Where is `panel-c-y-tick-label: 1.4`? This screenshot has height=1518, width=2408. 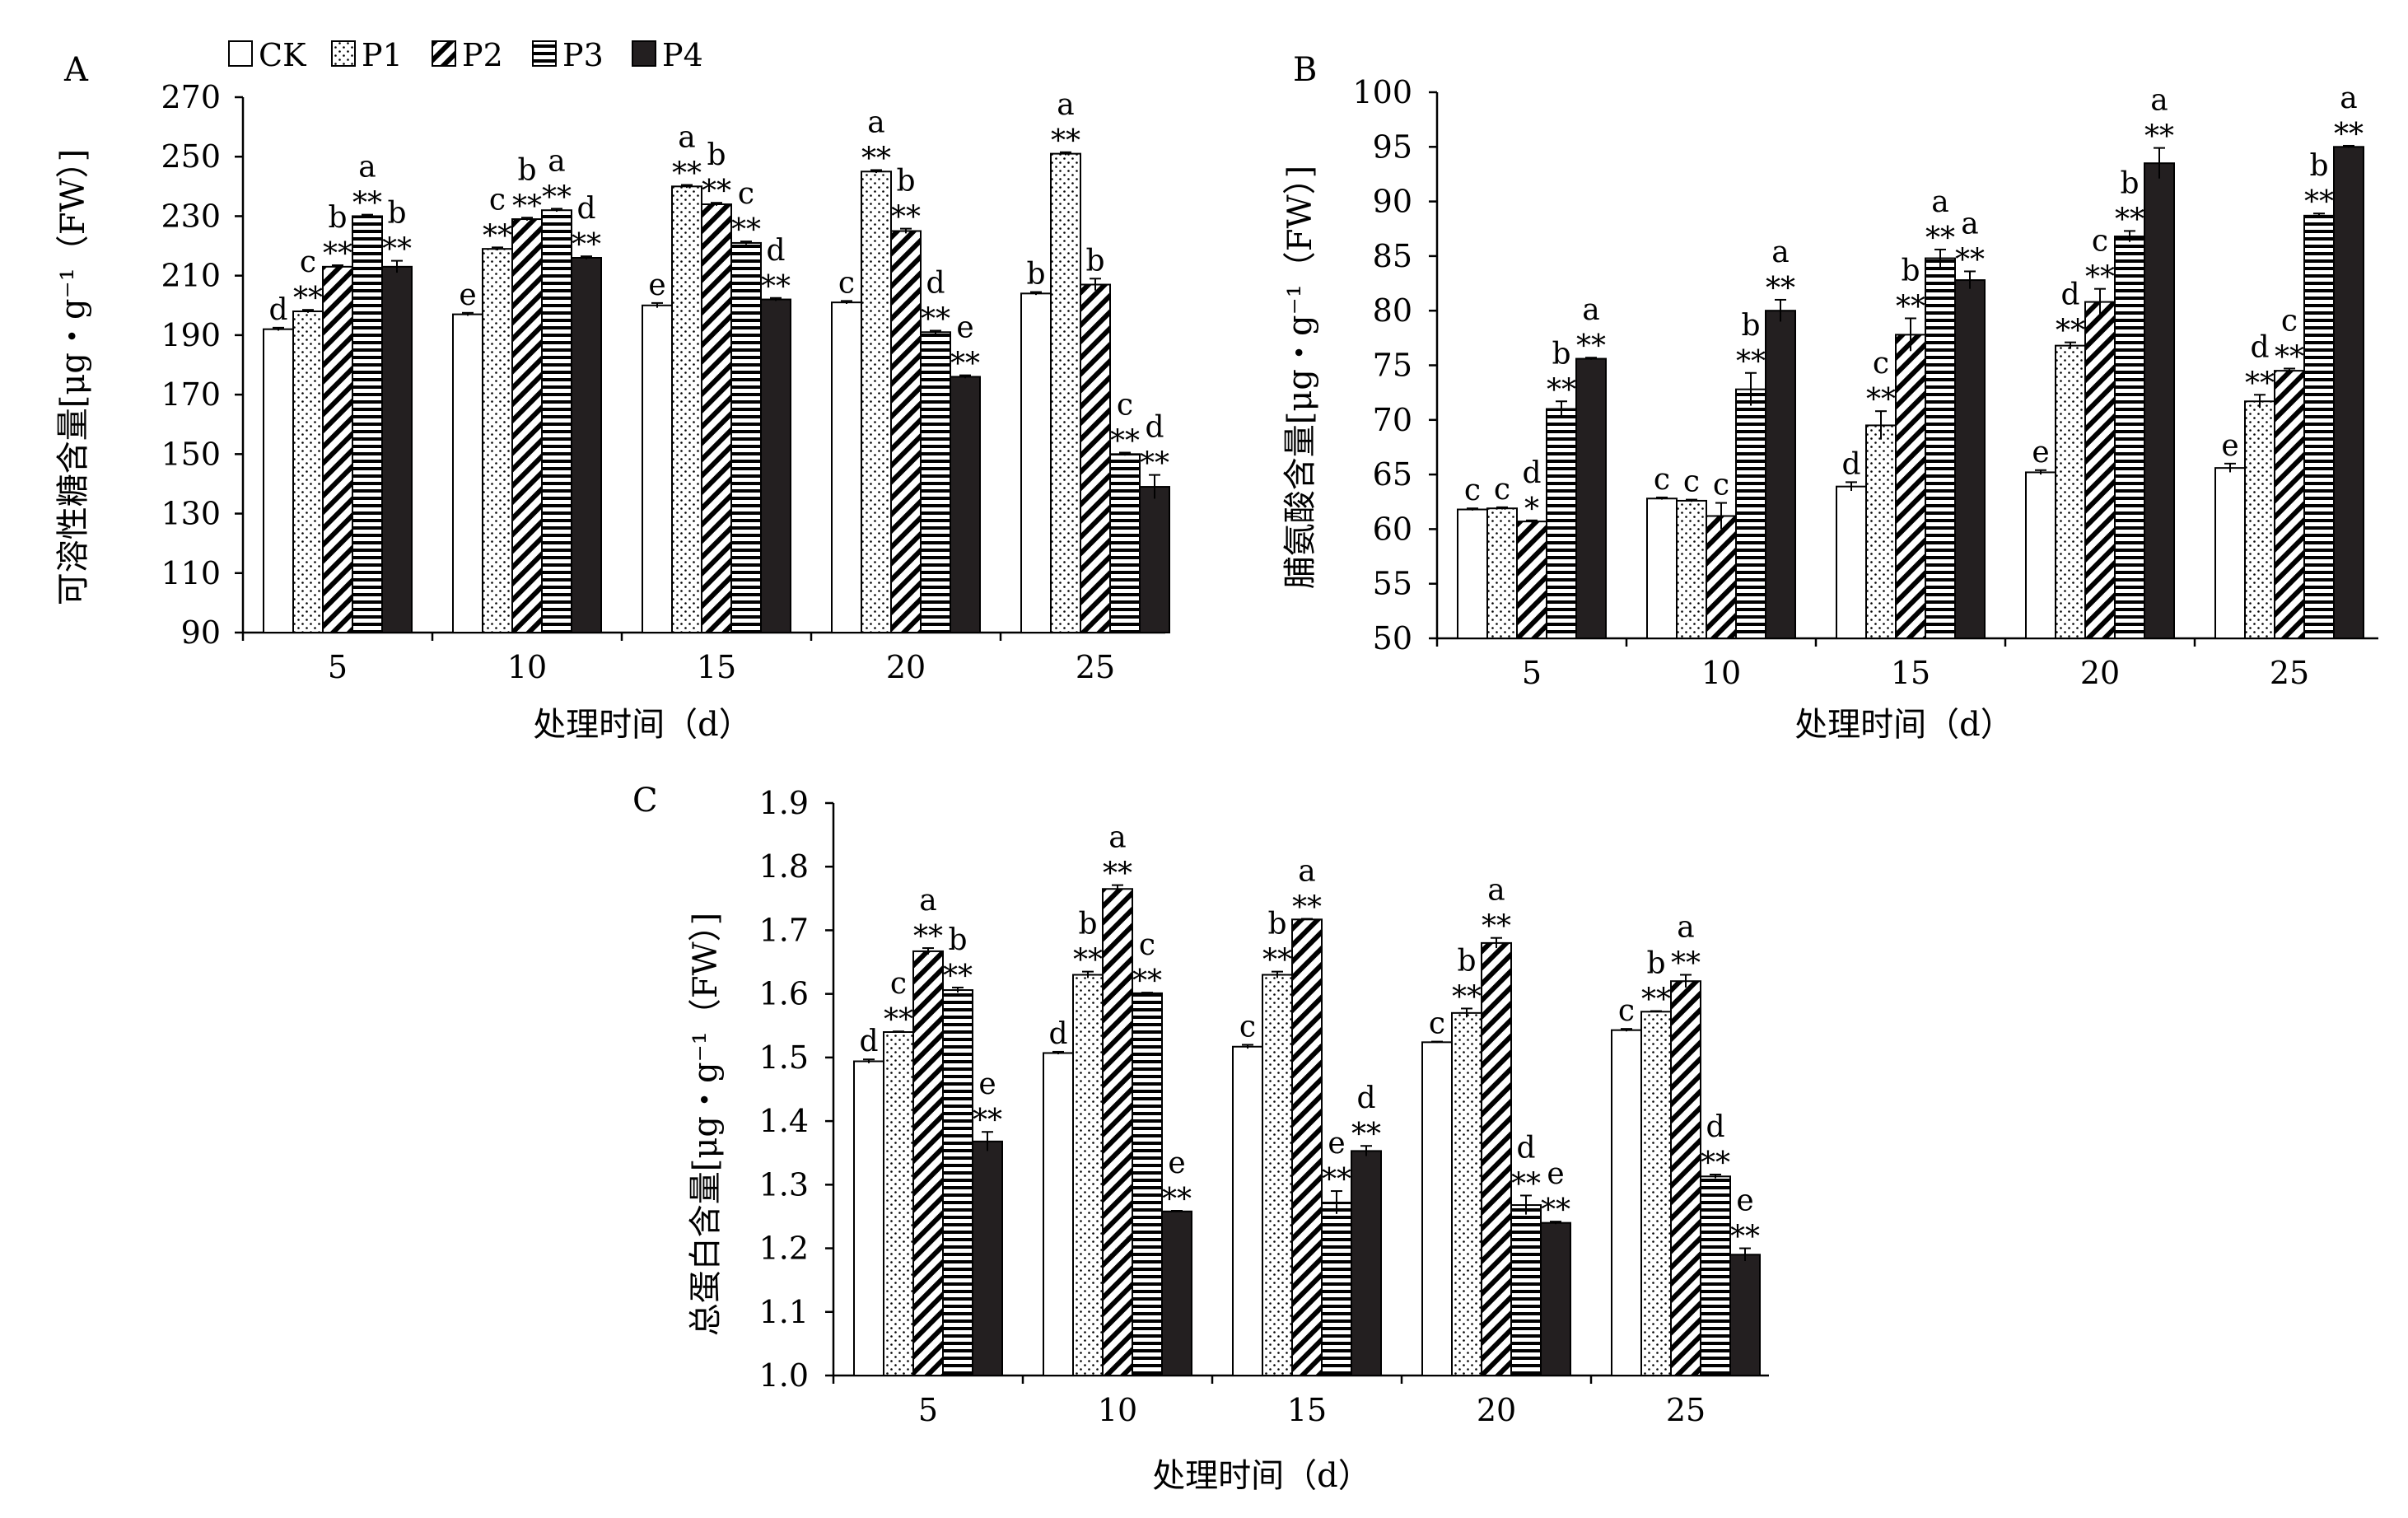
panel-c-y-tick-label: 1.4 is located at coordinates (784, 1121).